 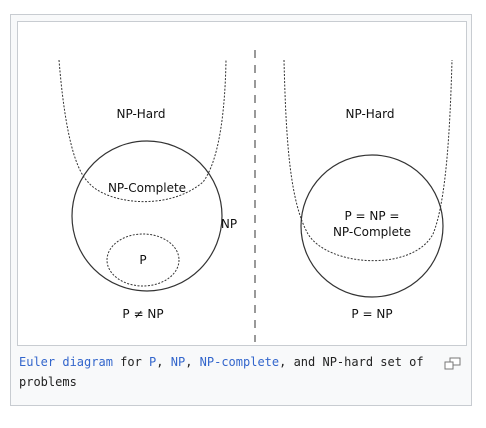 I want to click on left-np-hard-label: NP-Hard, so click(x=141, y=114).